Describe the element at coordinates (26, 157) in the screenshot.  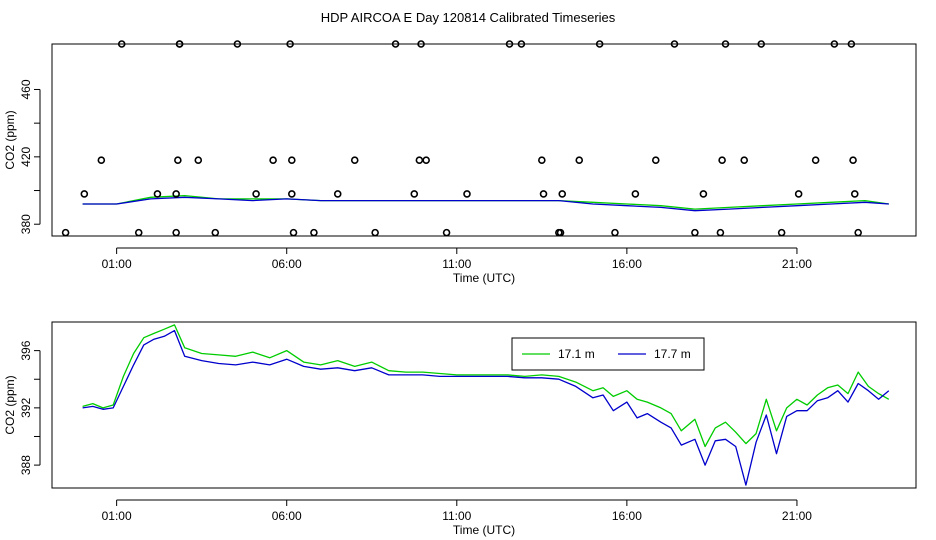
I see `y-tick-label: 420` at that location.